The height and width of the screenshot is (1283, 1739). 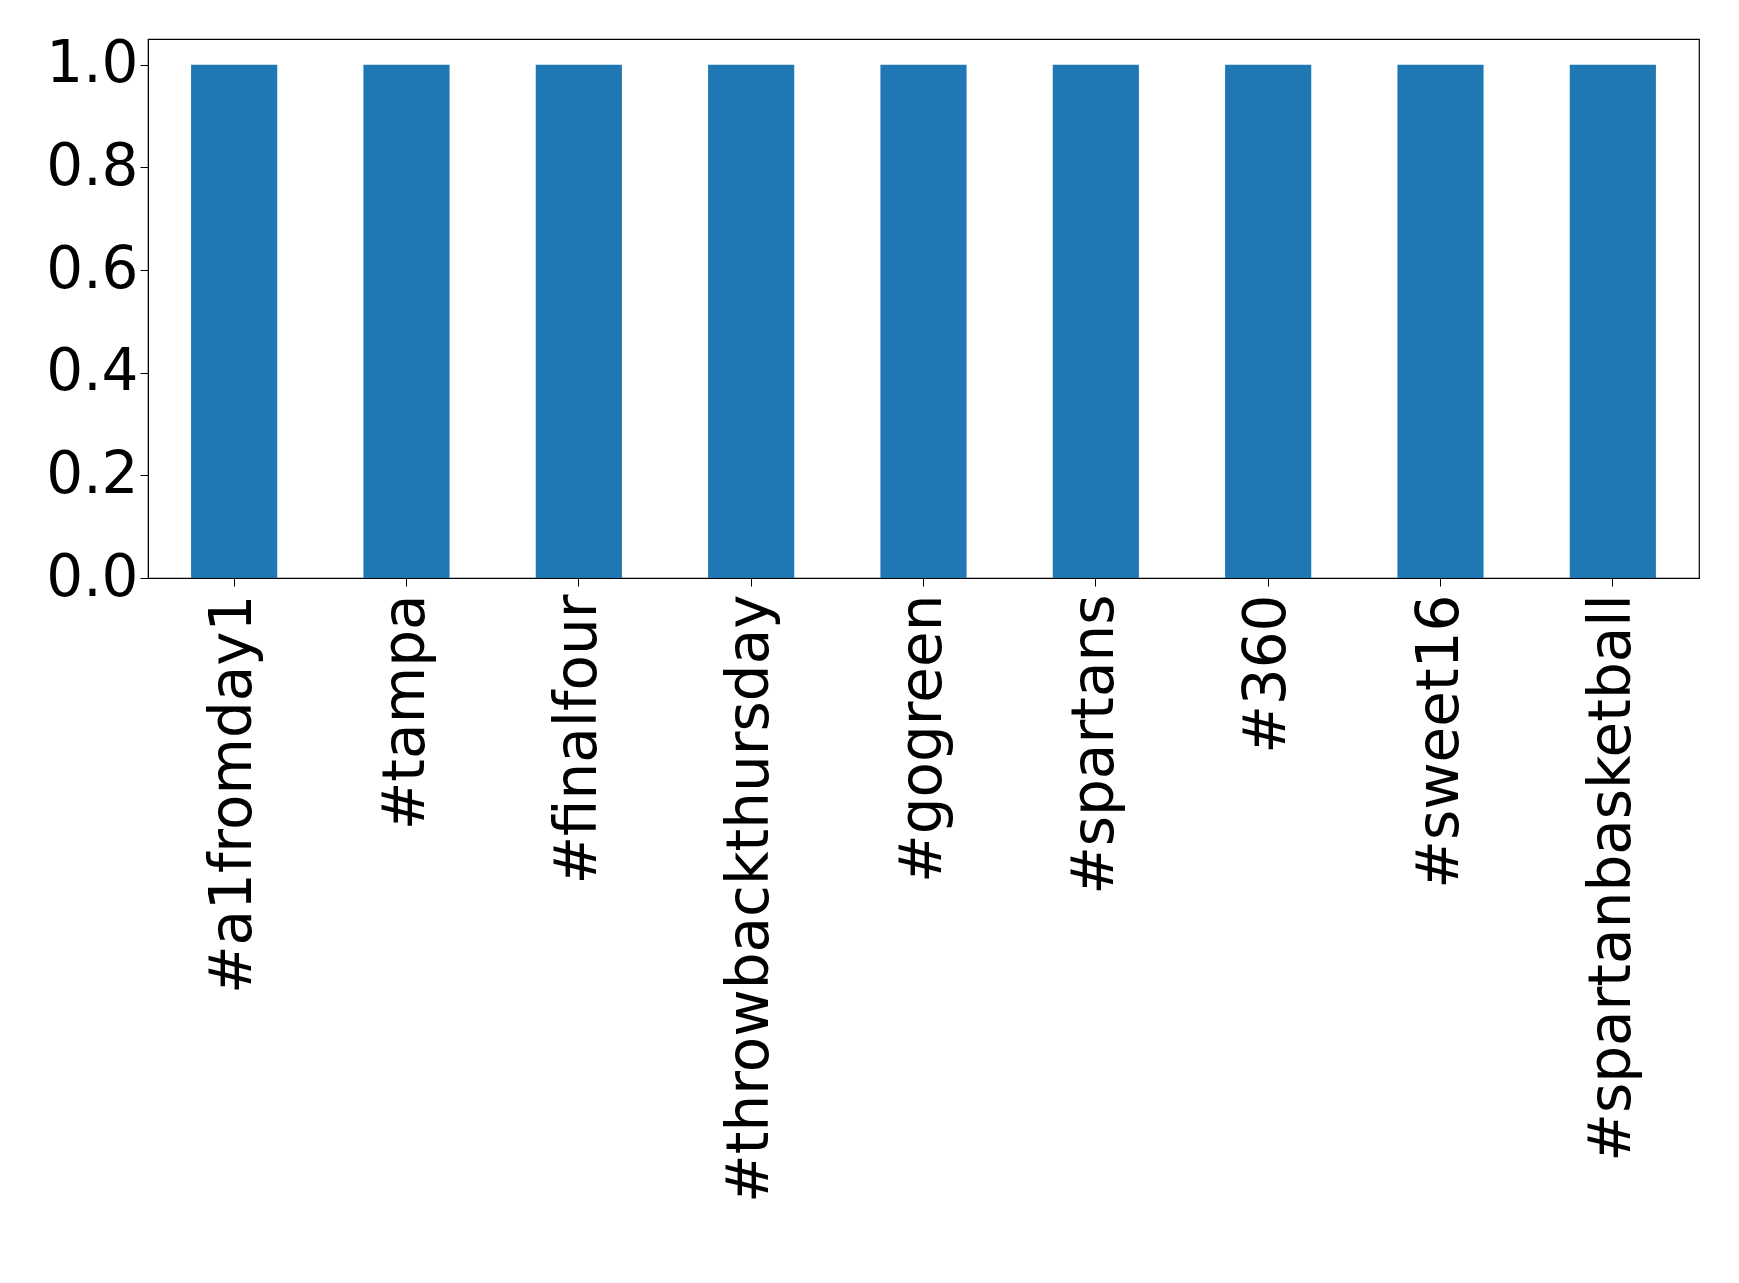 I want to click on y-tick-label: 1.0, so click(x=92, y=62).